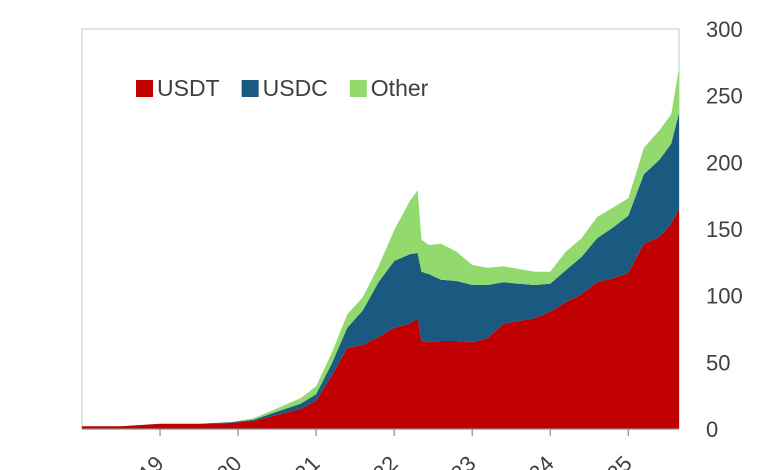 The height and width of the screenshot is (470, 780). Describe the element at coordinates (151, 460) in the screenshot. I see `x-tick-label: 19` at that location.